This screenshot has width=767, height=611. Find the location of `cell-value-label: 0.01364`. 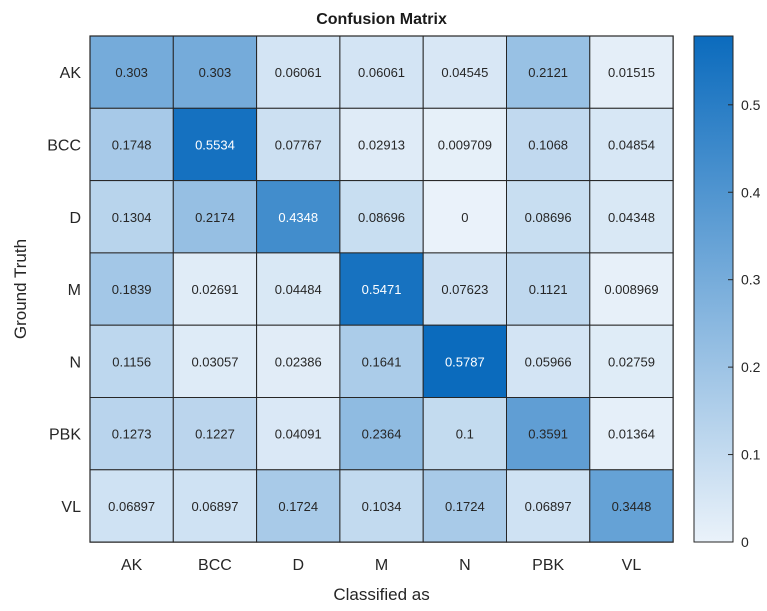

cell-value-label: 0.01364 is located at coordinates (631, 434).